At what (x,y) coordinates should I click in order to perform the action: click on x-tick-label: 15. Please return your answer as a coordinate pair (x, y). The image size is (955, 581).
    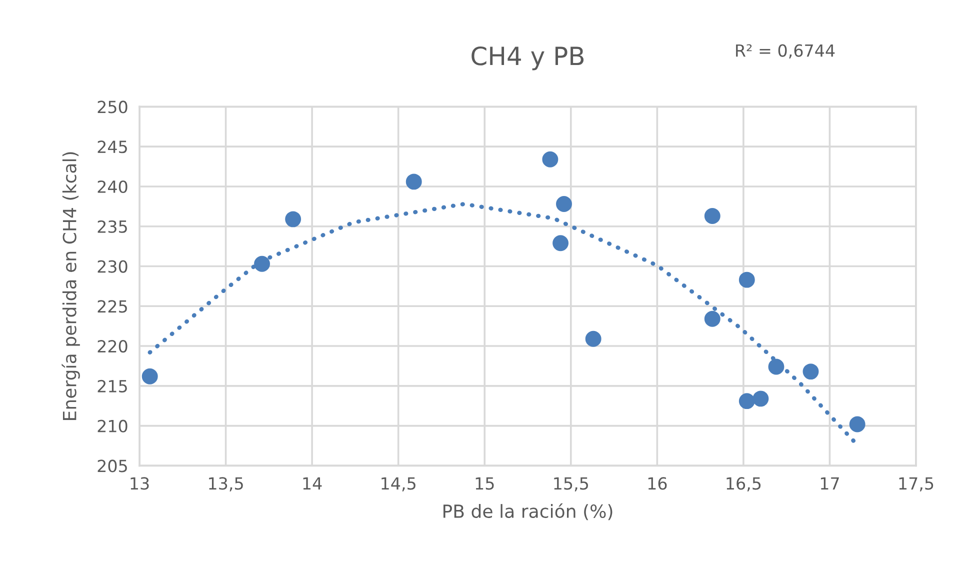
    Looking at the image, I should click on (485, 483).